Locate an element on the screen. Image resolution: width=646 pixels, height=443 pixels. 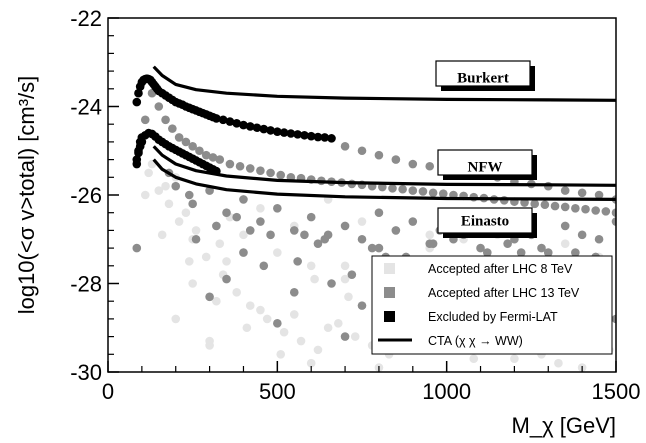
legend-swatch-lhc13 is located at coordinates (389, 292).